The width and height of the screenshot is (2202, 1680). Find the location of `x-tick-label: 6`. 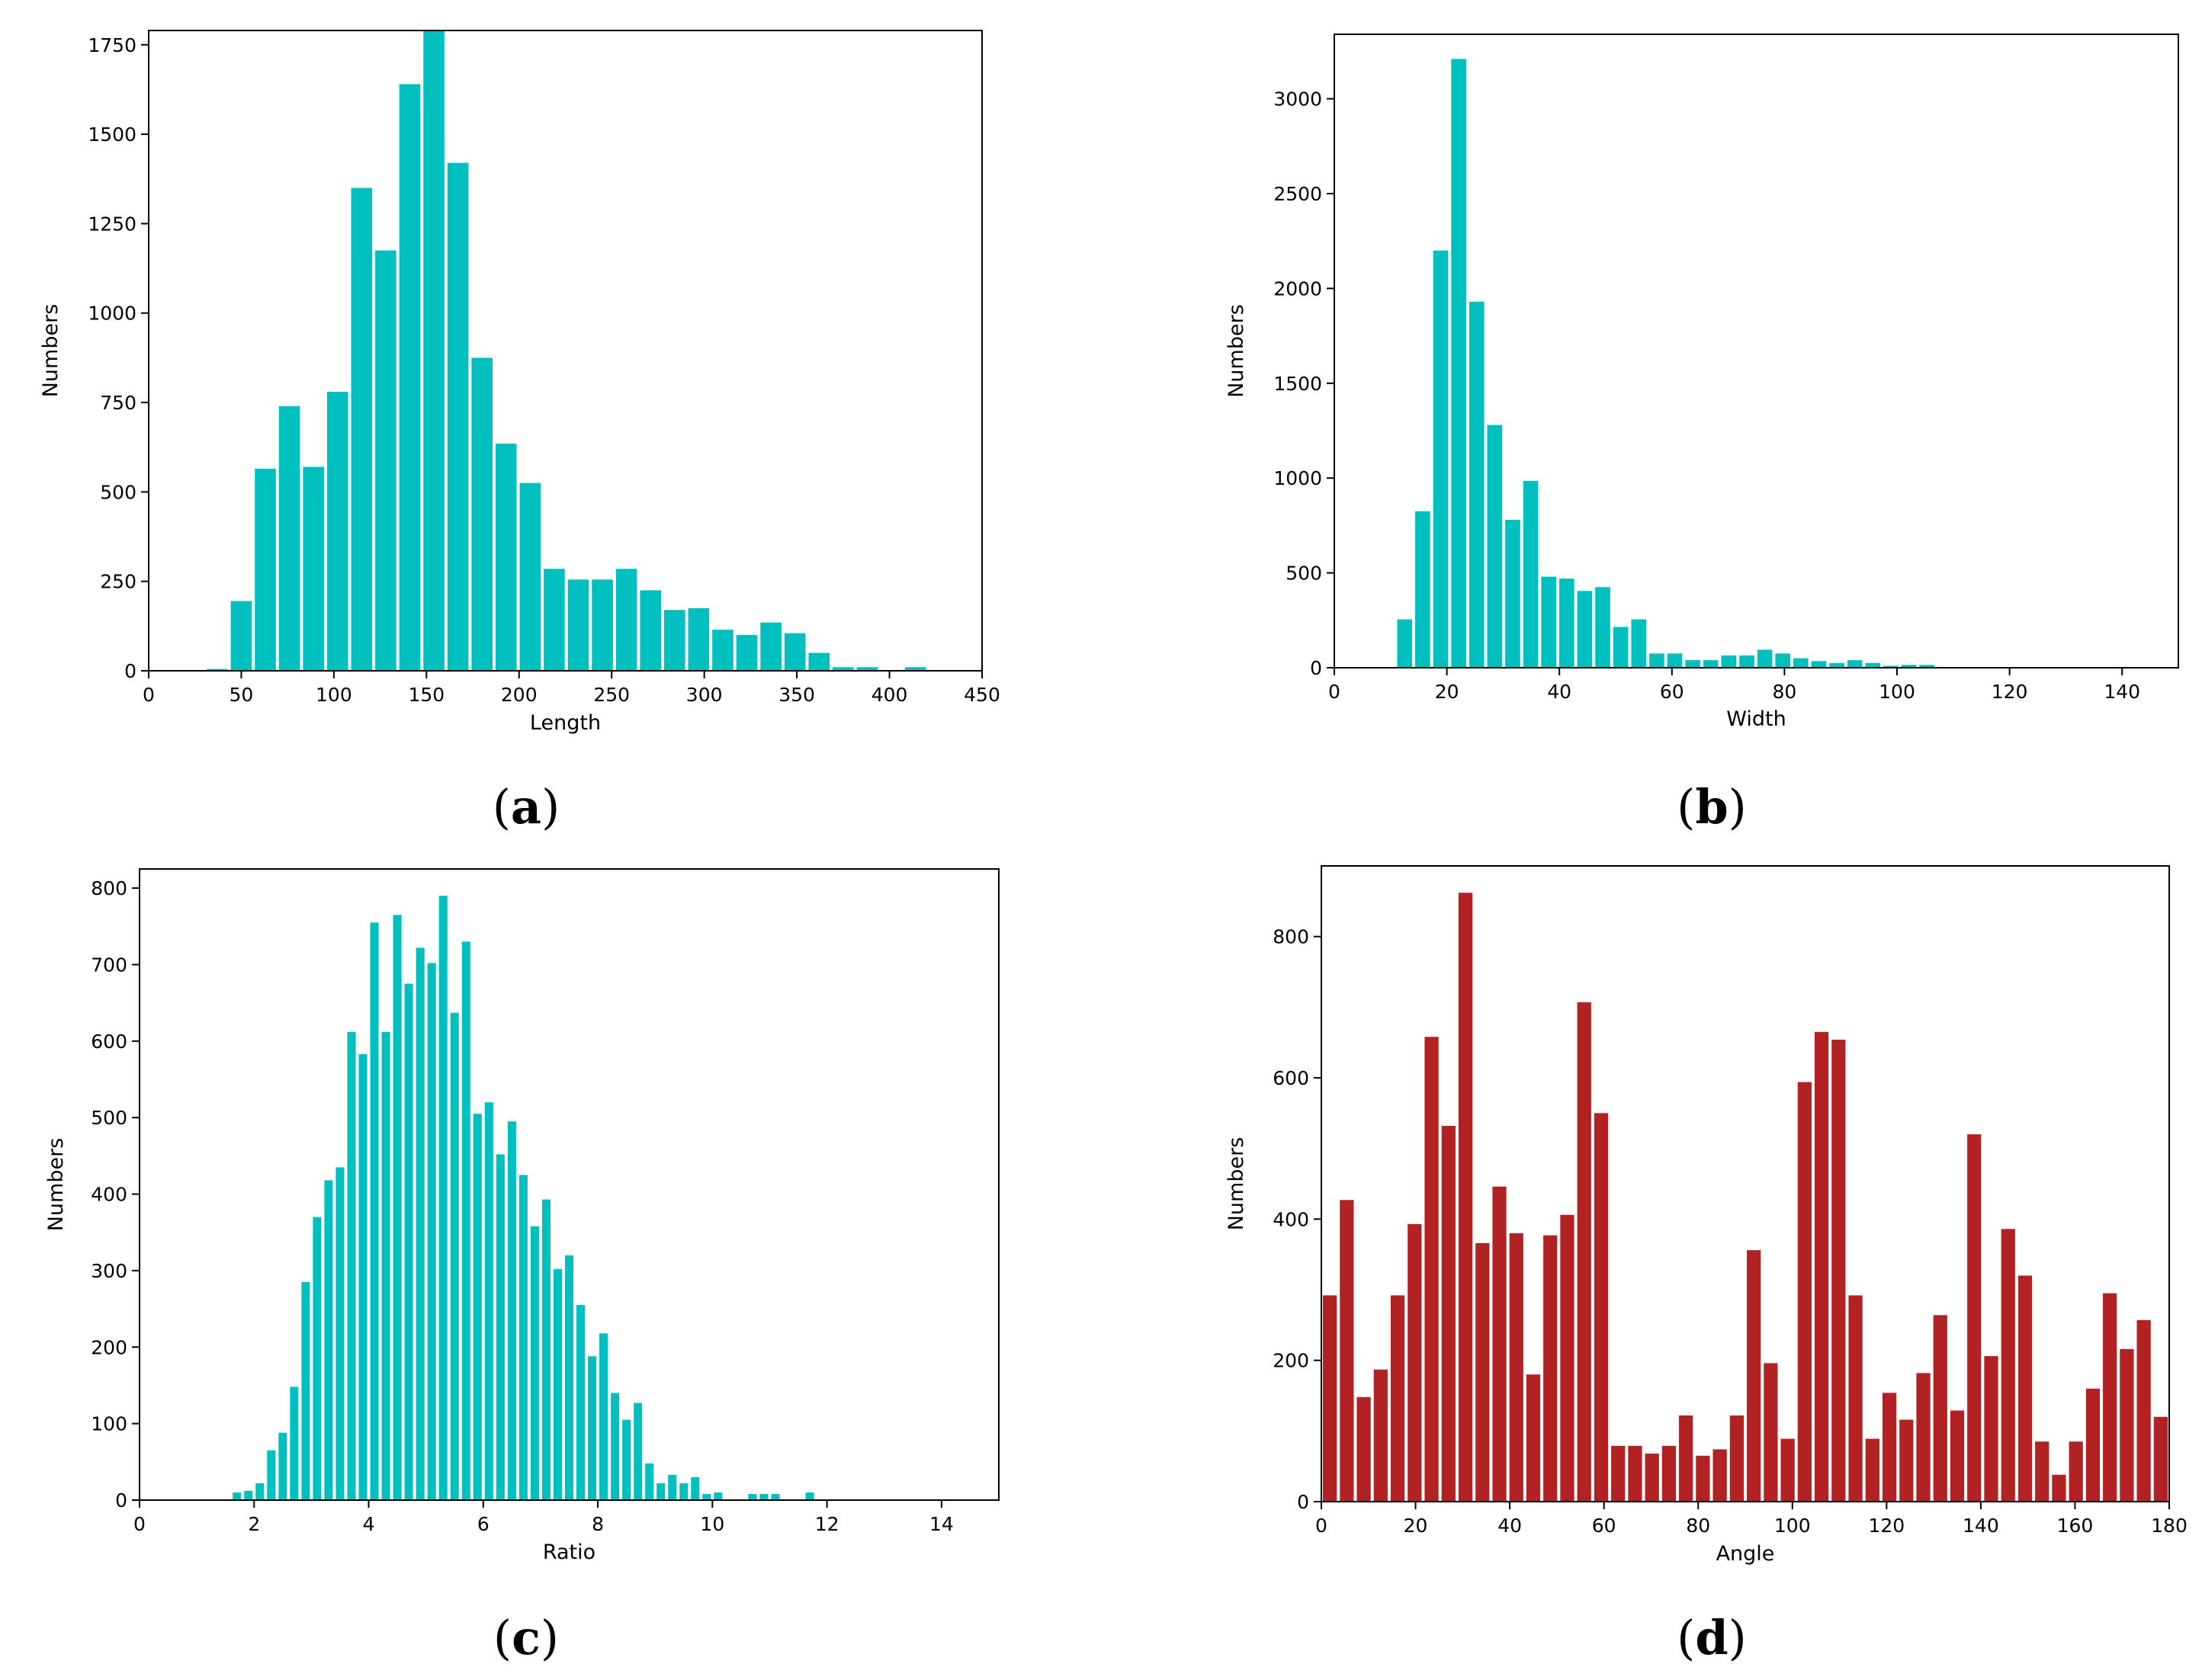

x-tick-label: 6 is located at coordinates (484, 1524).